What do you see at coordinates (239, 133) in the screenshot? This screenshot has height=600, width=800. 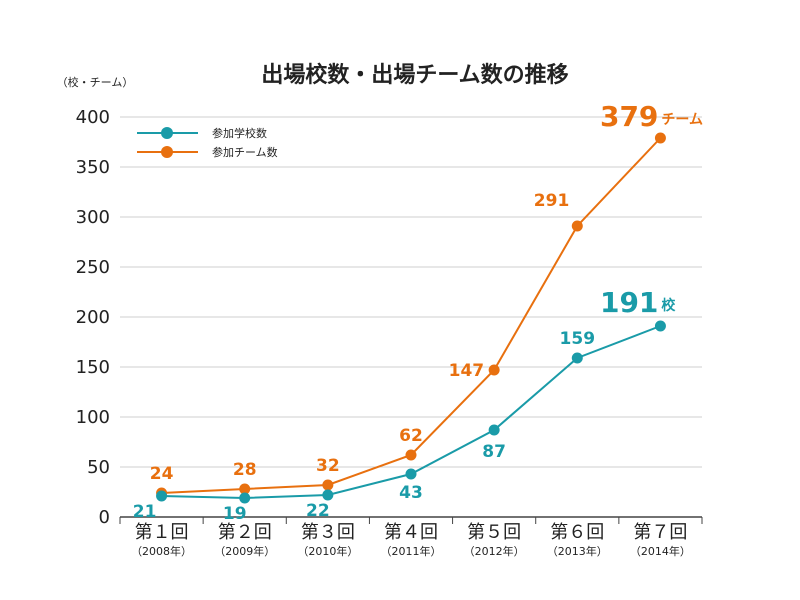 I see `legend-label: 参加学校数` at bounding box center [239, 133].